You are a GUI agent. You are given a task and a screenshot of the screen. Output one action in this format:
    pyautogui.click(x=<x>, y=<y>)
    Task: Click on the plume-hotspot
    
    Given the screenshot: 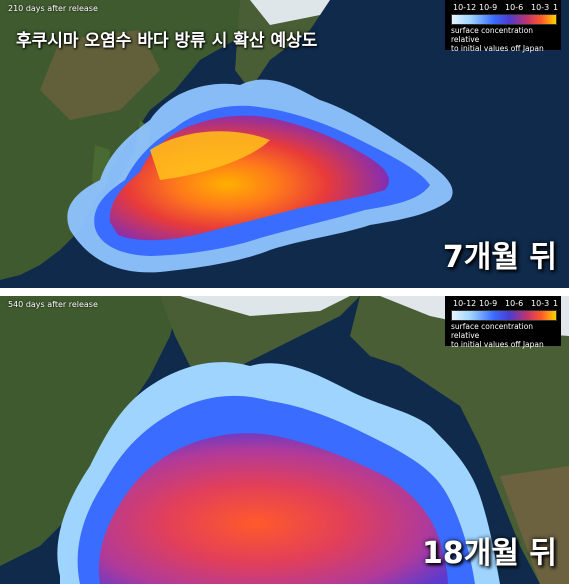 What is the action you would take?
    pyautogui.click(x=210, y=155)
    